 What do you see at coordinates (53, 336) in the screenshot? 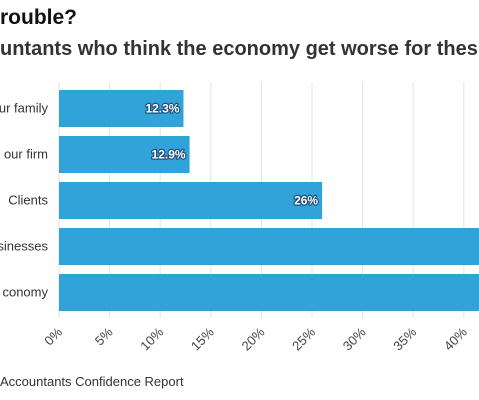
I see `x-tick-label: 0%` at bounding box center [53, 336].